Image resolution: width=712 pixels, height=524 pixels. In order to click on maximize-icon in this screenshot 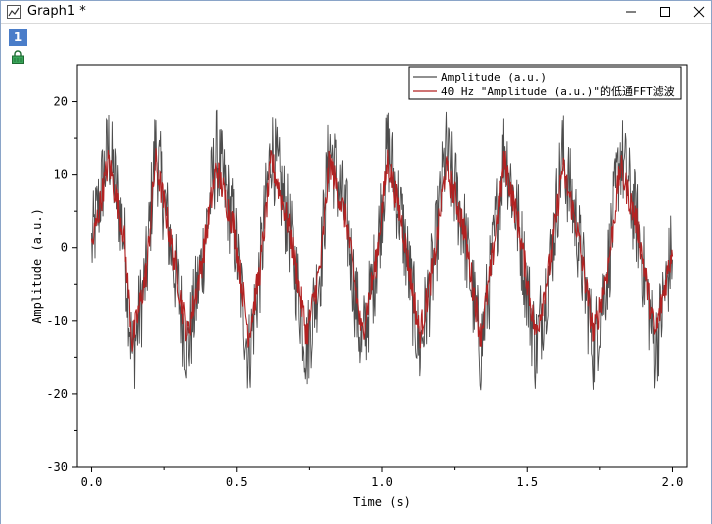, I will do `click(665, 12)`.